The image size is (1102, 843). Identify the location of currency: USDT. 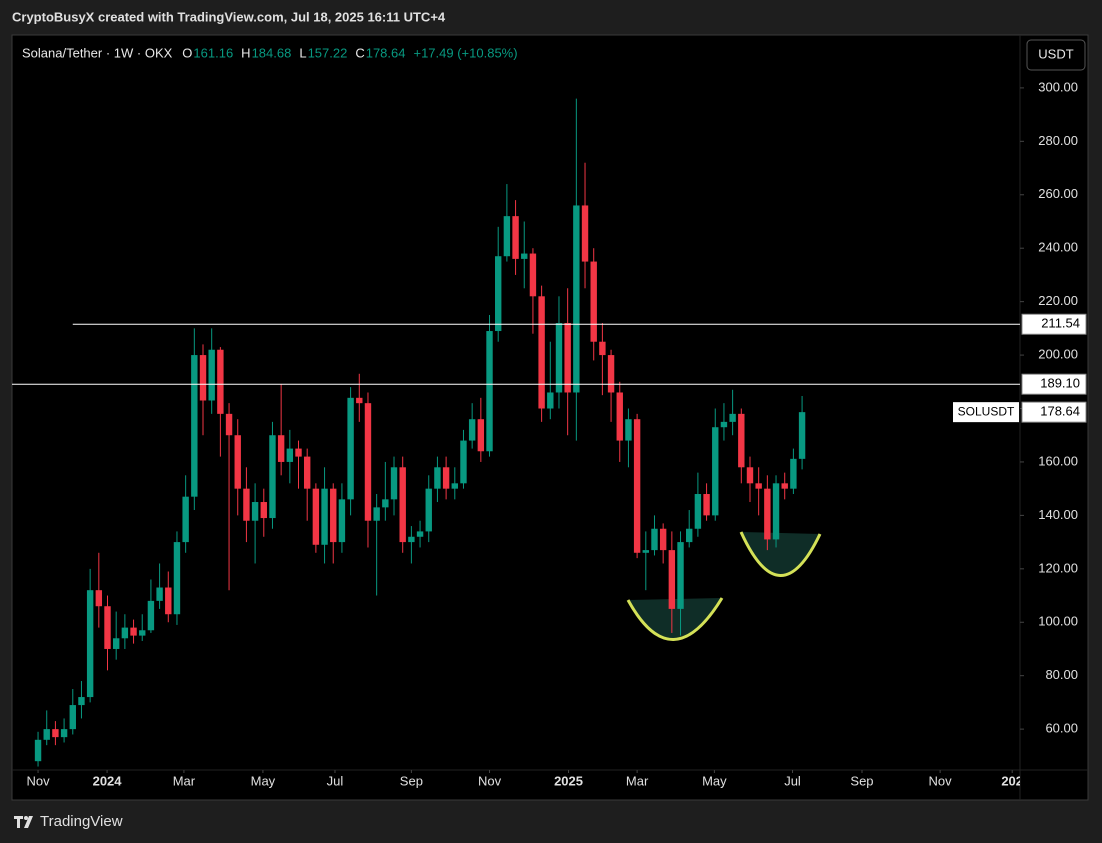
(1055, 53).